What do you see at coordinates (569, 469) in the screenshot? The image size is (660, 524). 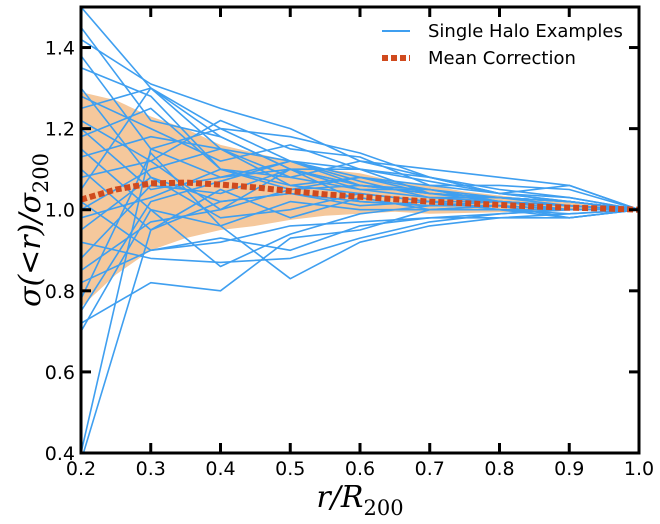 I see `x-tick-label: 0.9` at bounding box center [569, 469].